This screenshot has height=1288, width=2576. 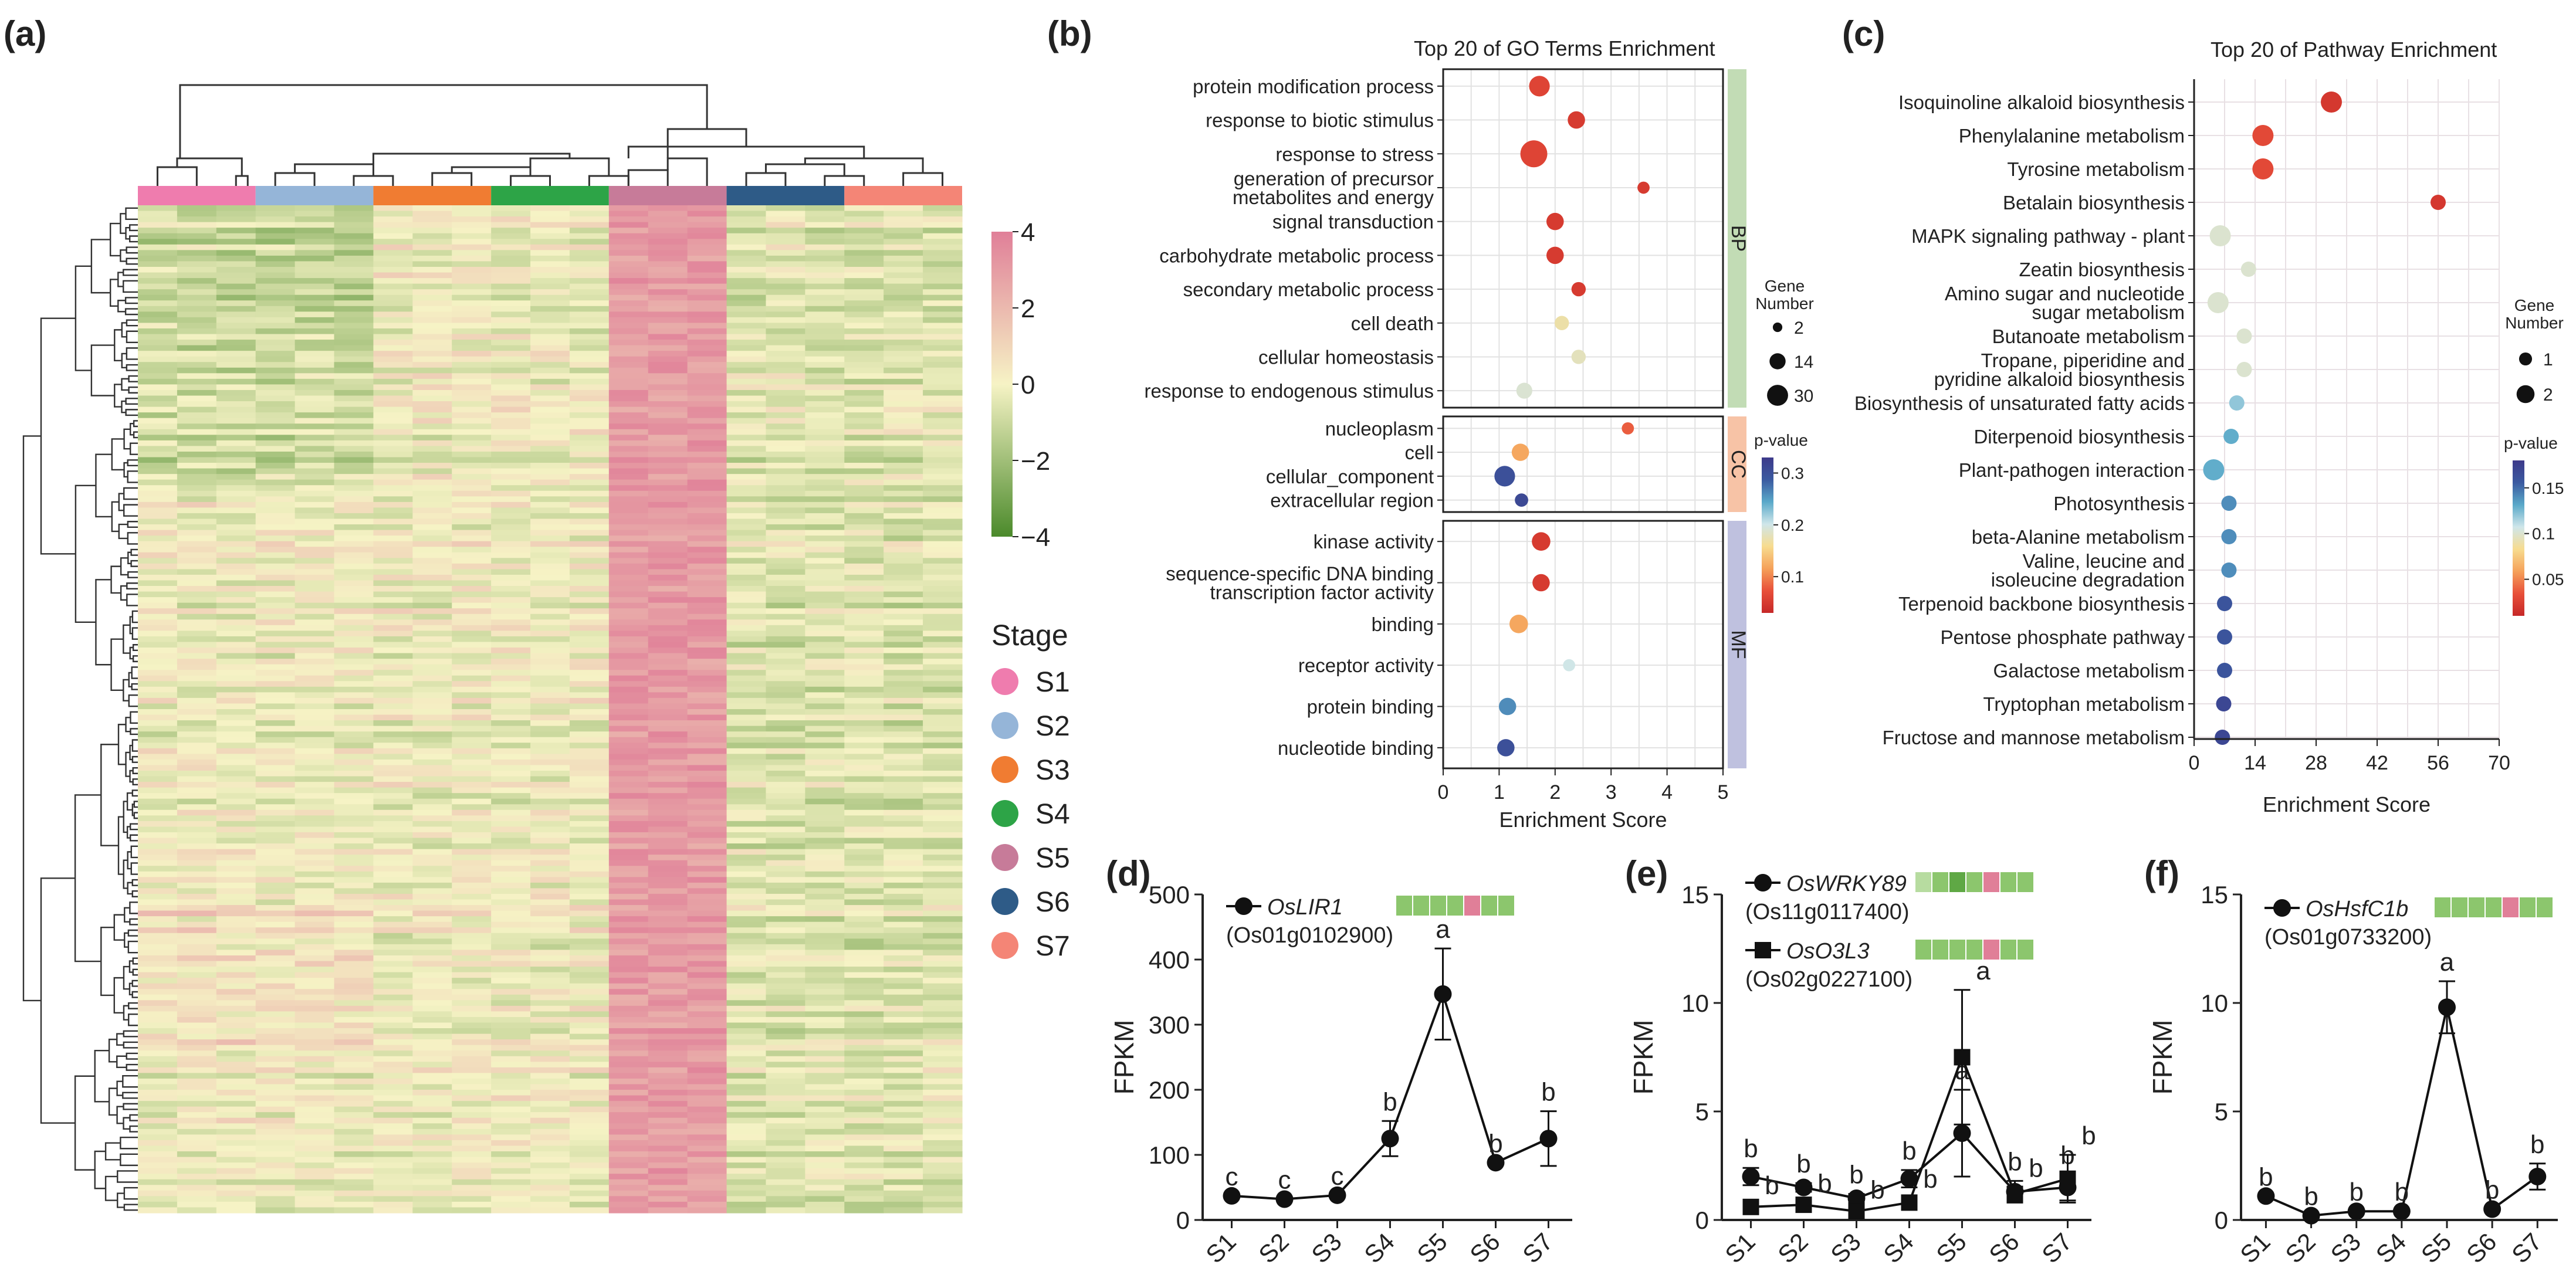 What do you see at coordinates (123, 593) in the screenshot?
I see `row-dendrogram-link` at bounding box center [123, 593].